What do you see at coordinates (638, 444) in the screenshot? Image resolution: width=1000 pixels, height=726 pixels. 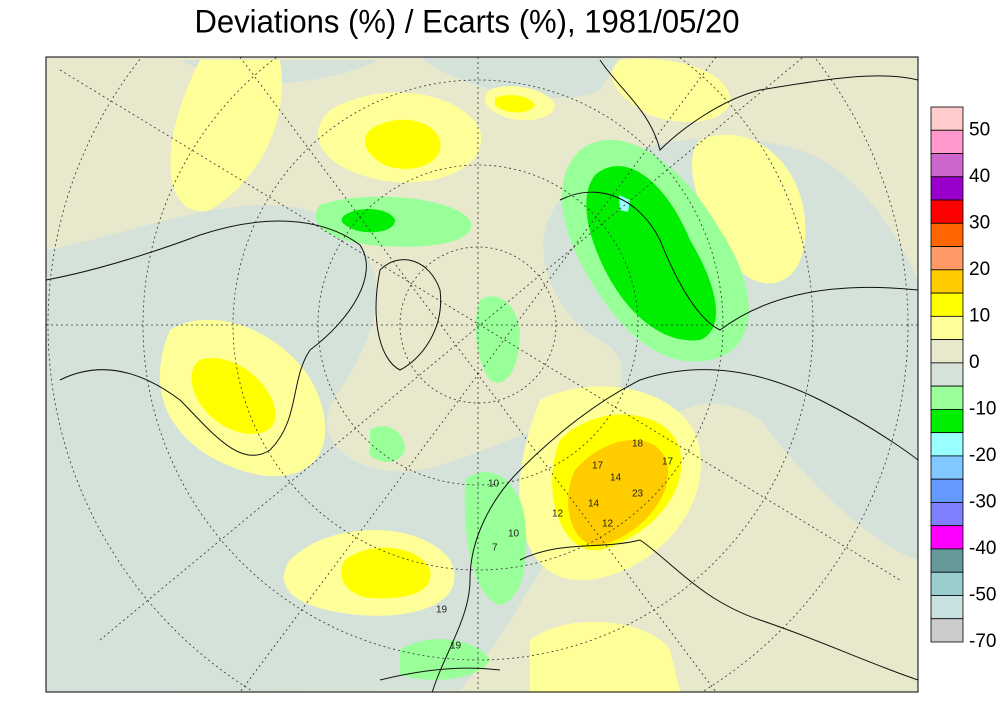 I see `contour-label: 18` at bounding box center [638, 444].